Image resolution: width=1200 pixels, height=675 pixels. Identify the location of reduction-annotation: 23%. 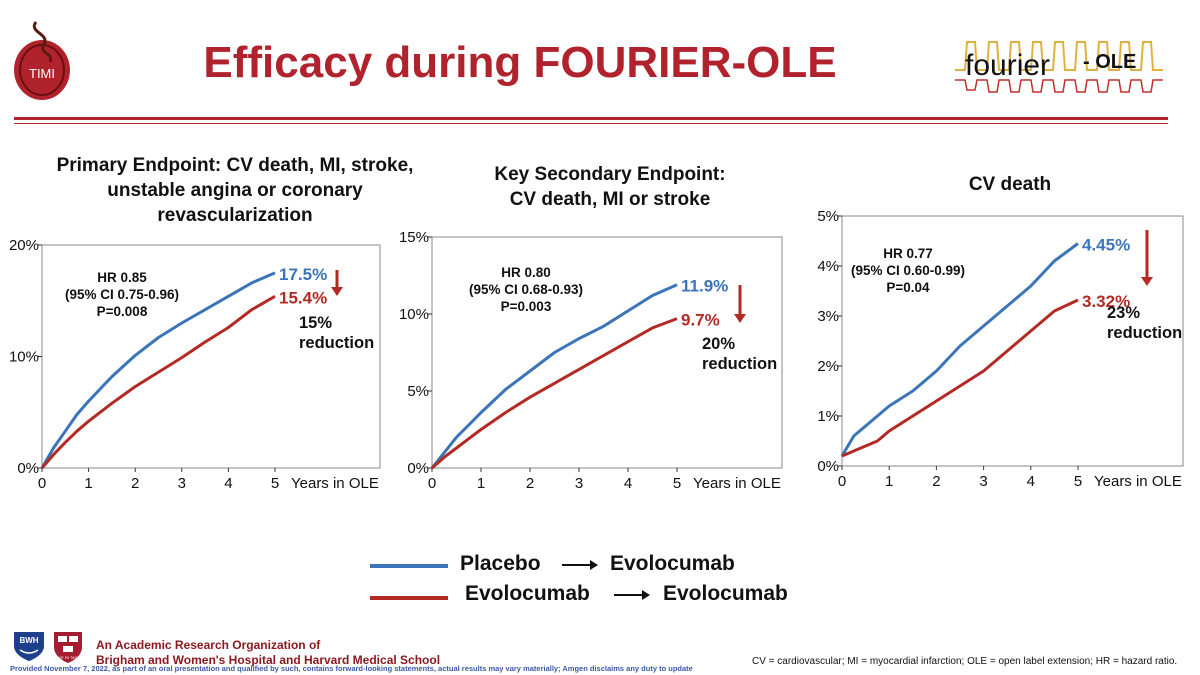
(1123, 313).